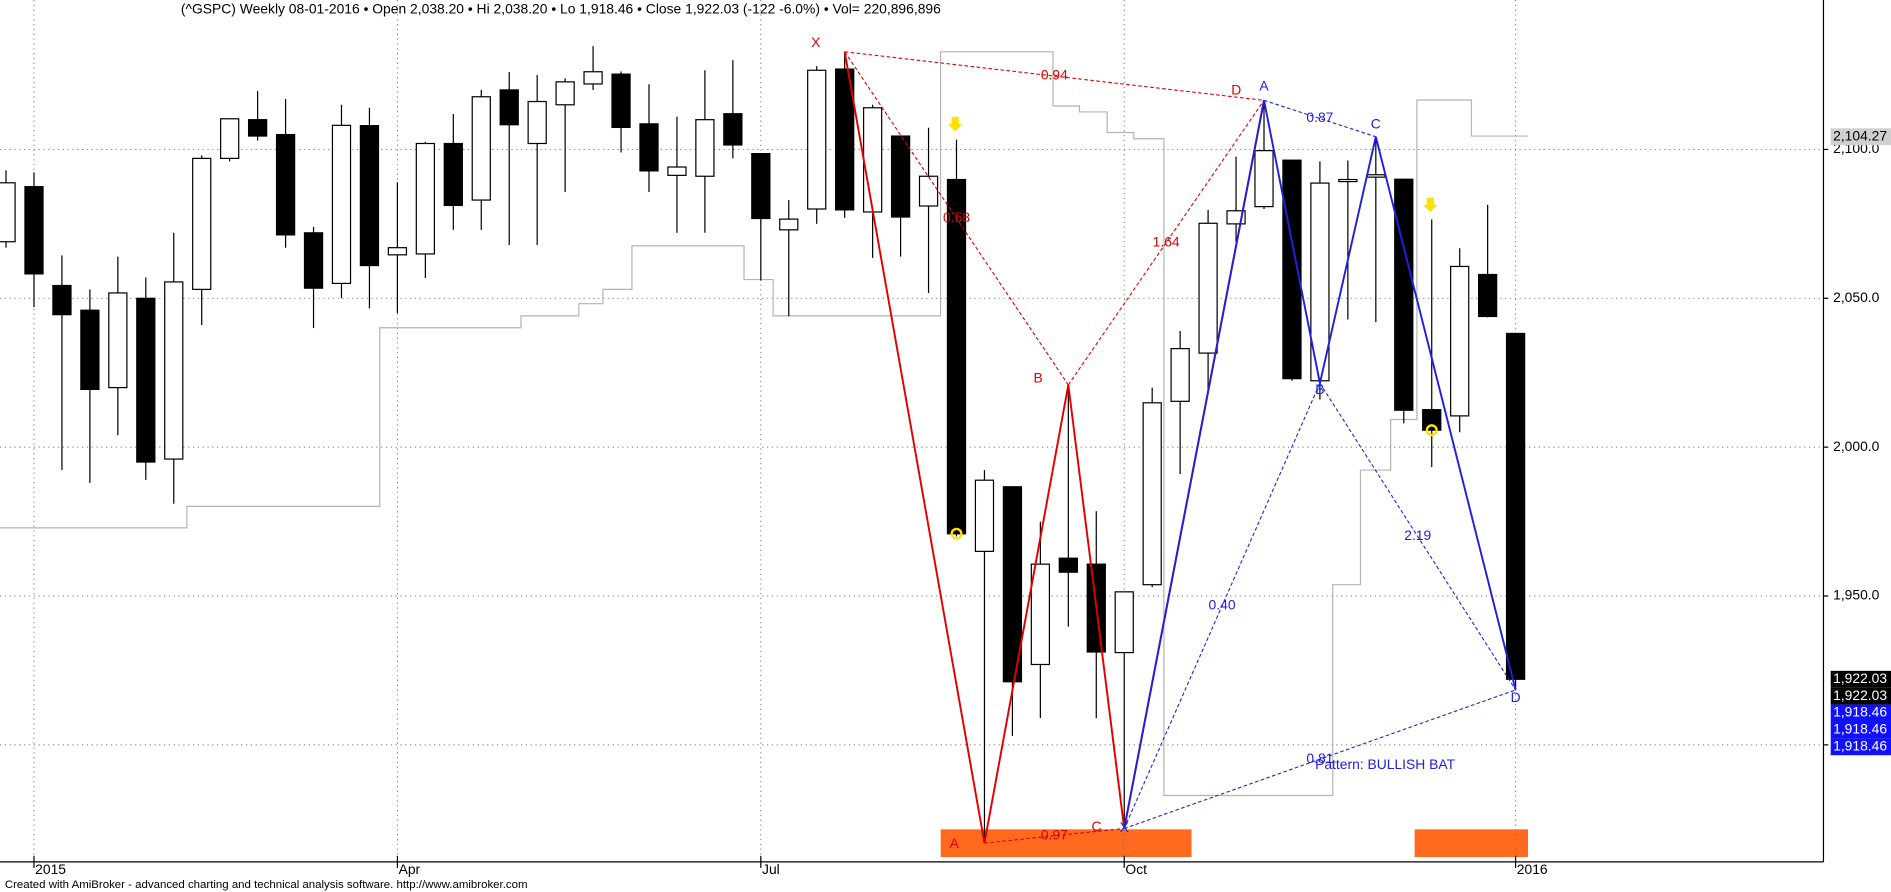 The height and width of the screenshot is (892, 1891). What do you see at coordinates (956, 533) in the screenshot?
I see `signal-circle` at bounding box center [956, 533].